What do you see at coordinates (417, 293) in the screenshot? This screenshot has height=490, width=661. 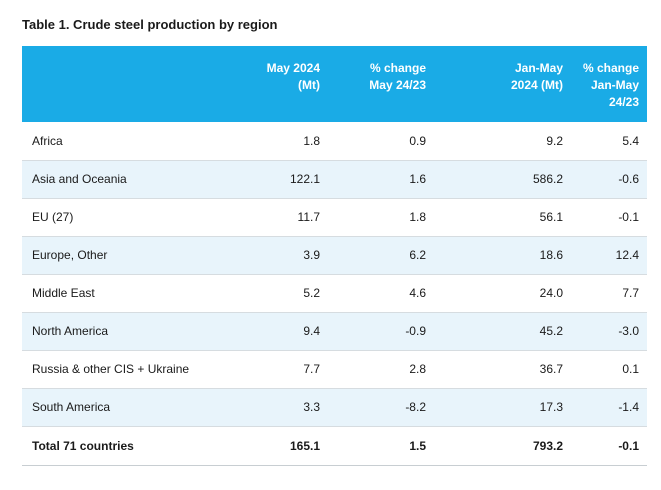 I see `change-may-cell: 4.6` at bounding box center [417, 293].